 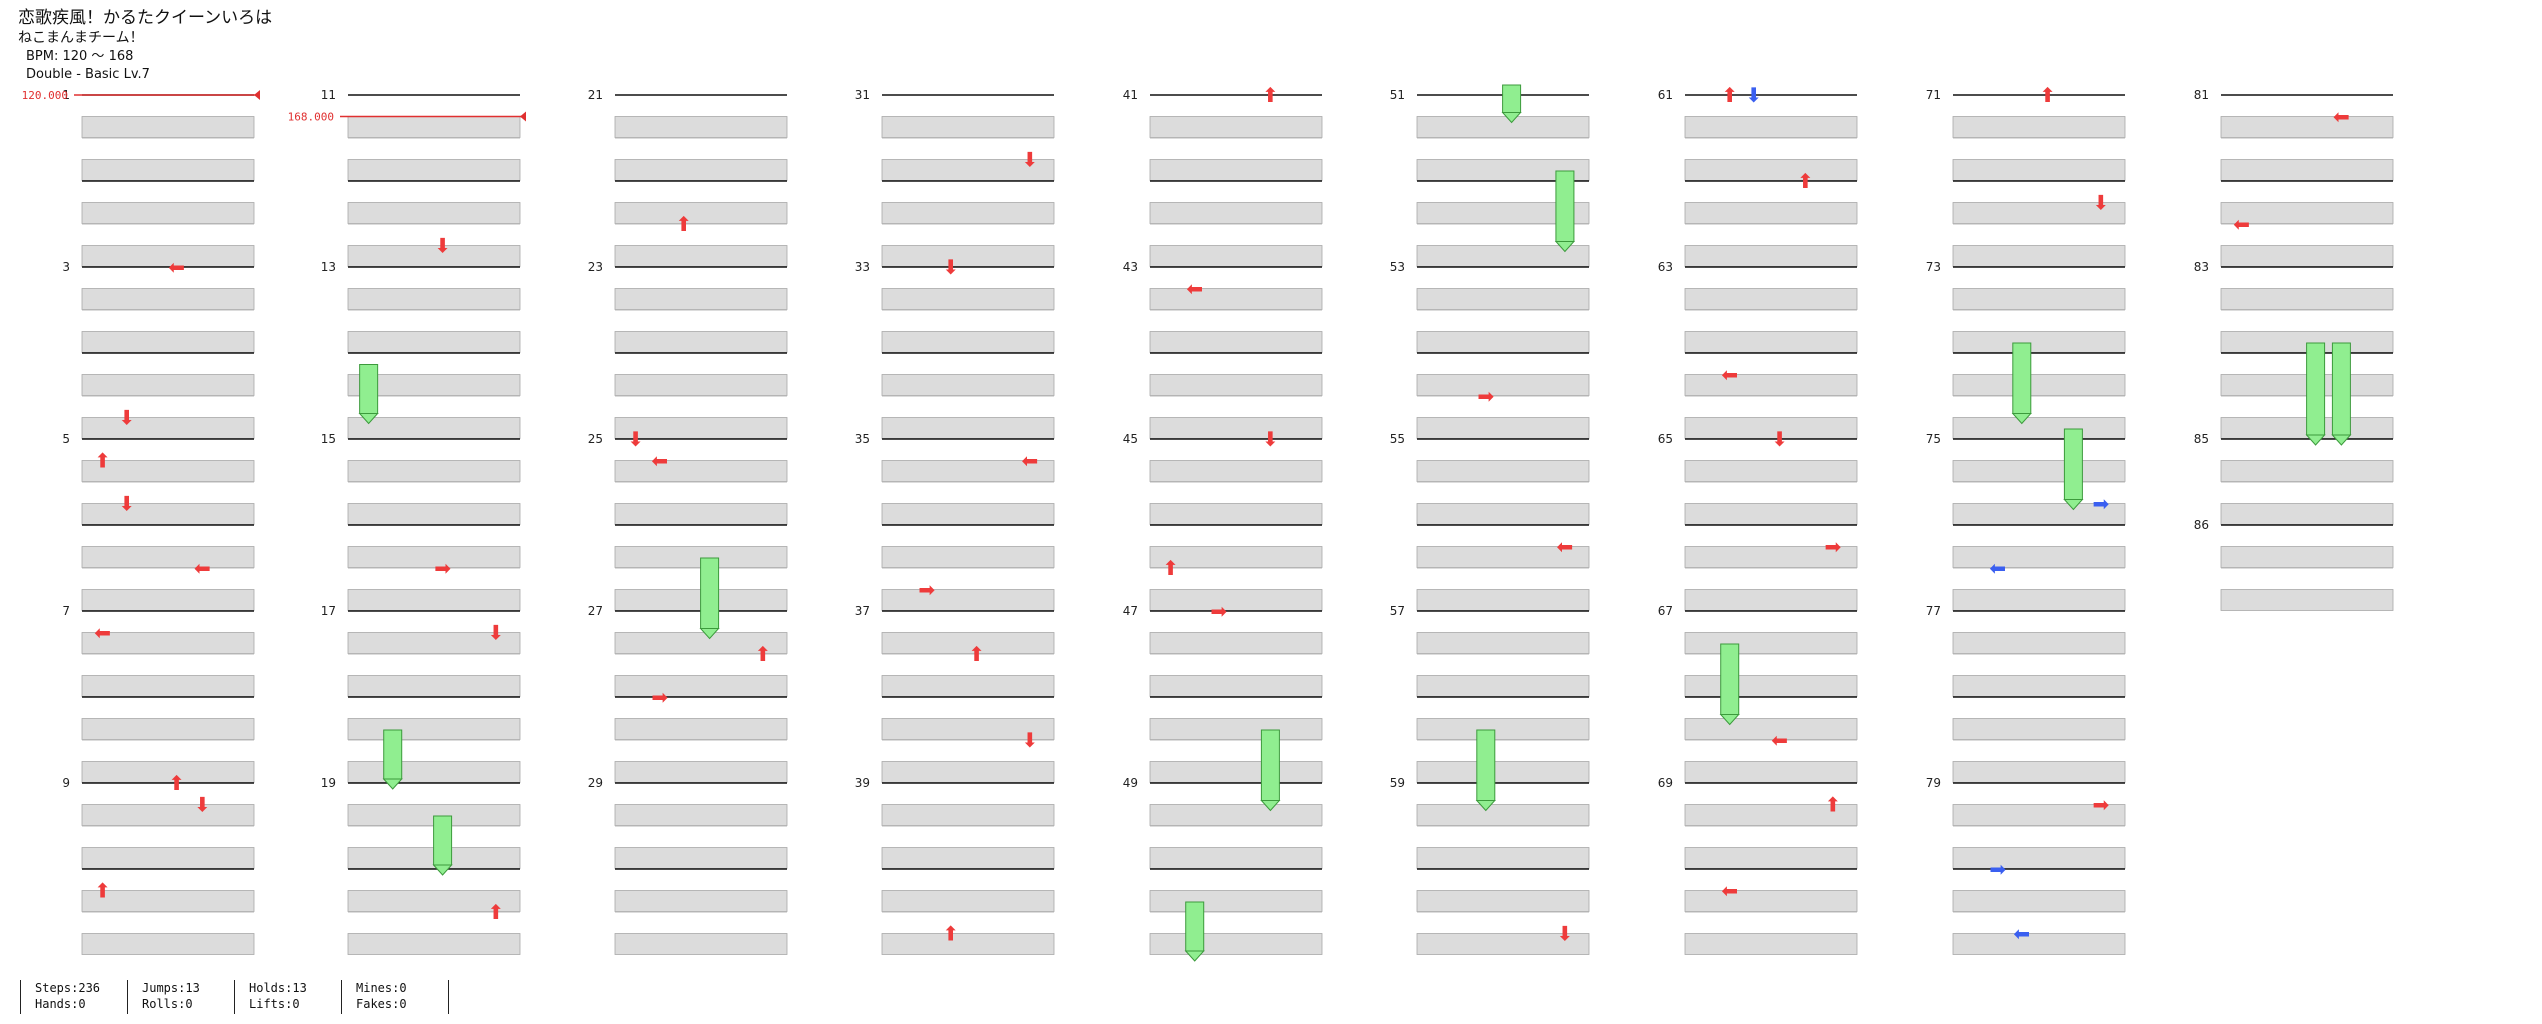 I want to click on measure-number: 79, so click(x=1933, y=783).